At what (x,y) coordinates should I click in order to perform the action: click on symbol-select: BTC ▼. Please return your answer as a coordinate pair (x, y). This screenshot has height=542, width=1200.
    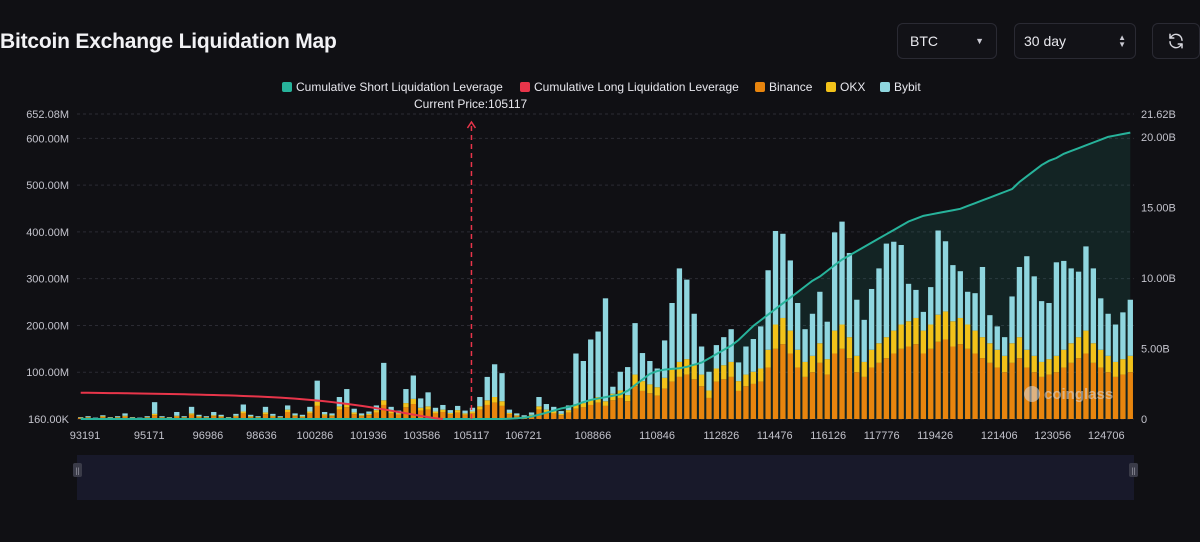
    Looking at the image, I should click on (947, 41).